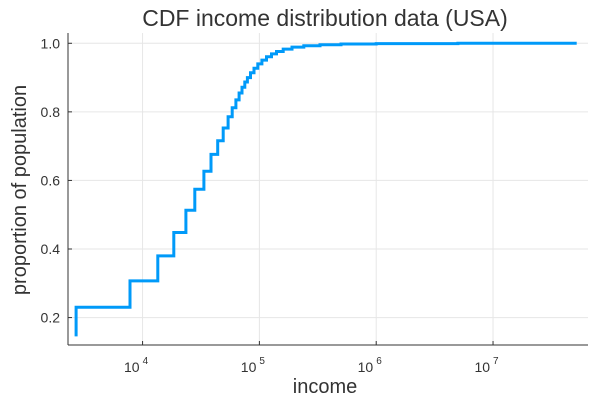 This screenshot has height=400, width=600. What do you see at coordinates (51, 249) in the screenshot?
I see `y-tick-label: 0.4` at bounding box center [51, 249].